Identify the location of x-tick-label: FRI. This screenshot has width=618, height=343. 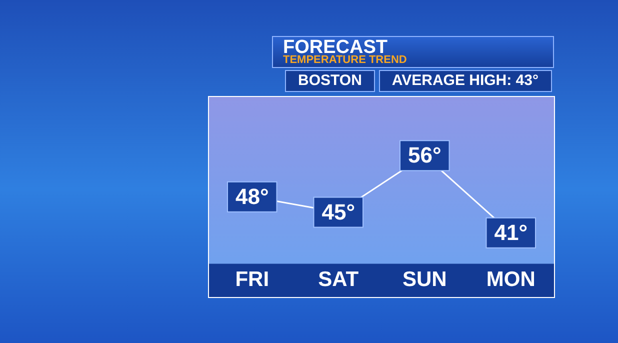
(252, 280).